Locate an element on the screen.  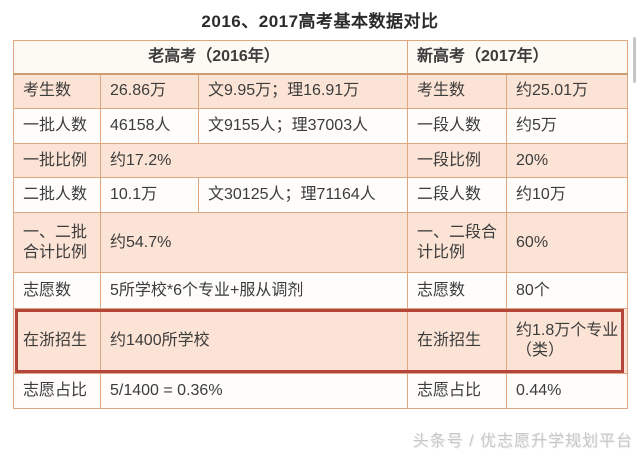
cell-new-value: 约1.8万个专业（类） is located at coordinates (567, 341).